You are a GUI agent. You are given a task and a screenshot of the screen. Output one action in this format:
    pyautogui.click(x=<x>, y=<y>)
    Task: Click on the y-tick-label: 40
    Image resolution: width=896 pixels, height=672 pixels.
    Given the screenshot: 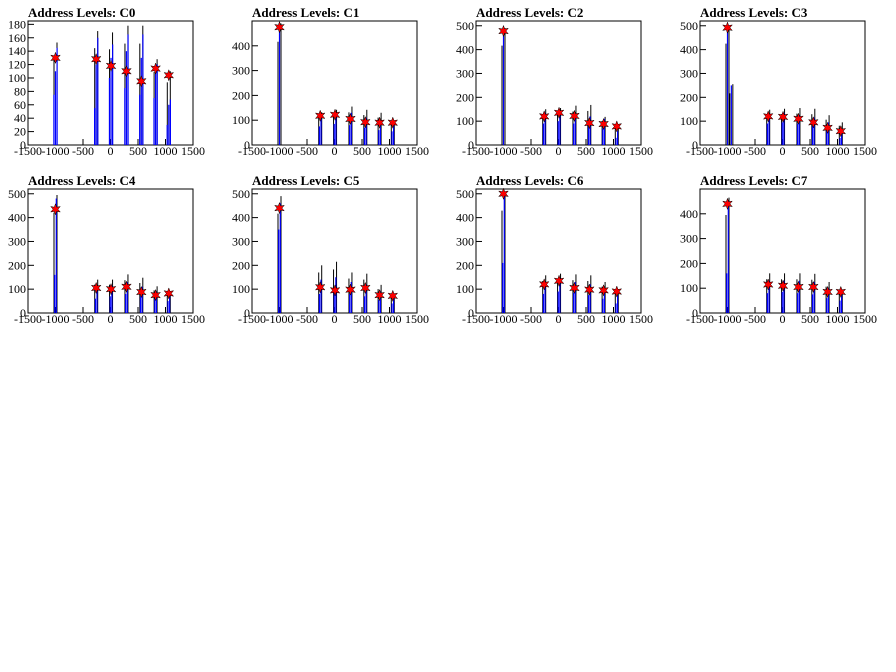 What is the action you would take?
    pyautogui.click(x=20, y=118)
    